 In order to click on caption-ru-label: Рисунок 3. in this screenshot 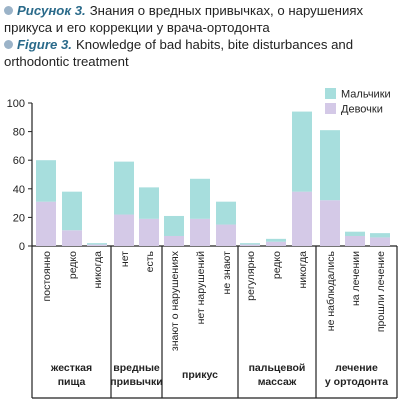, I will do `click(51, 10)`.